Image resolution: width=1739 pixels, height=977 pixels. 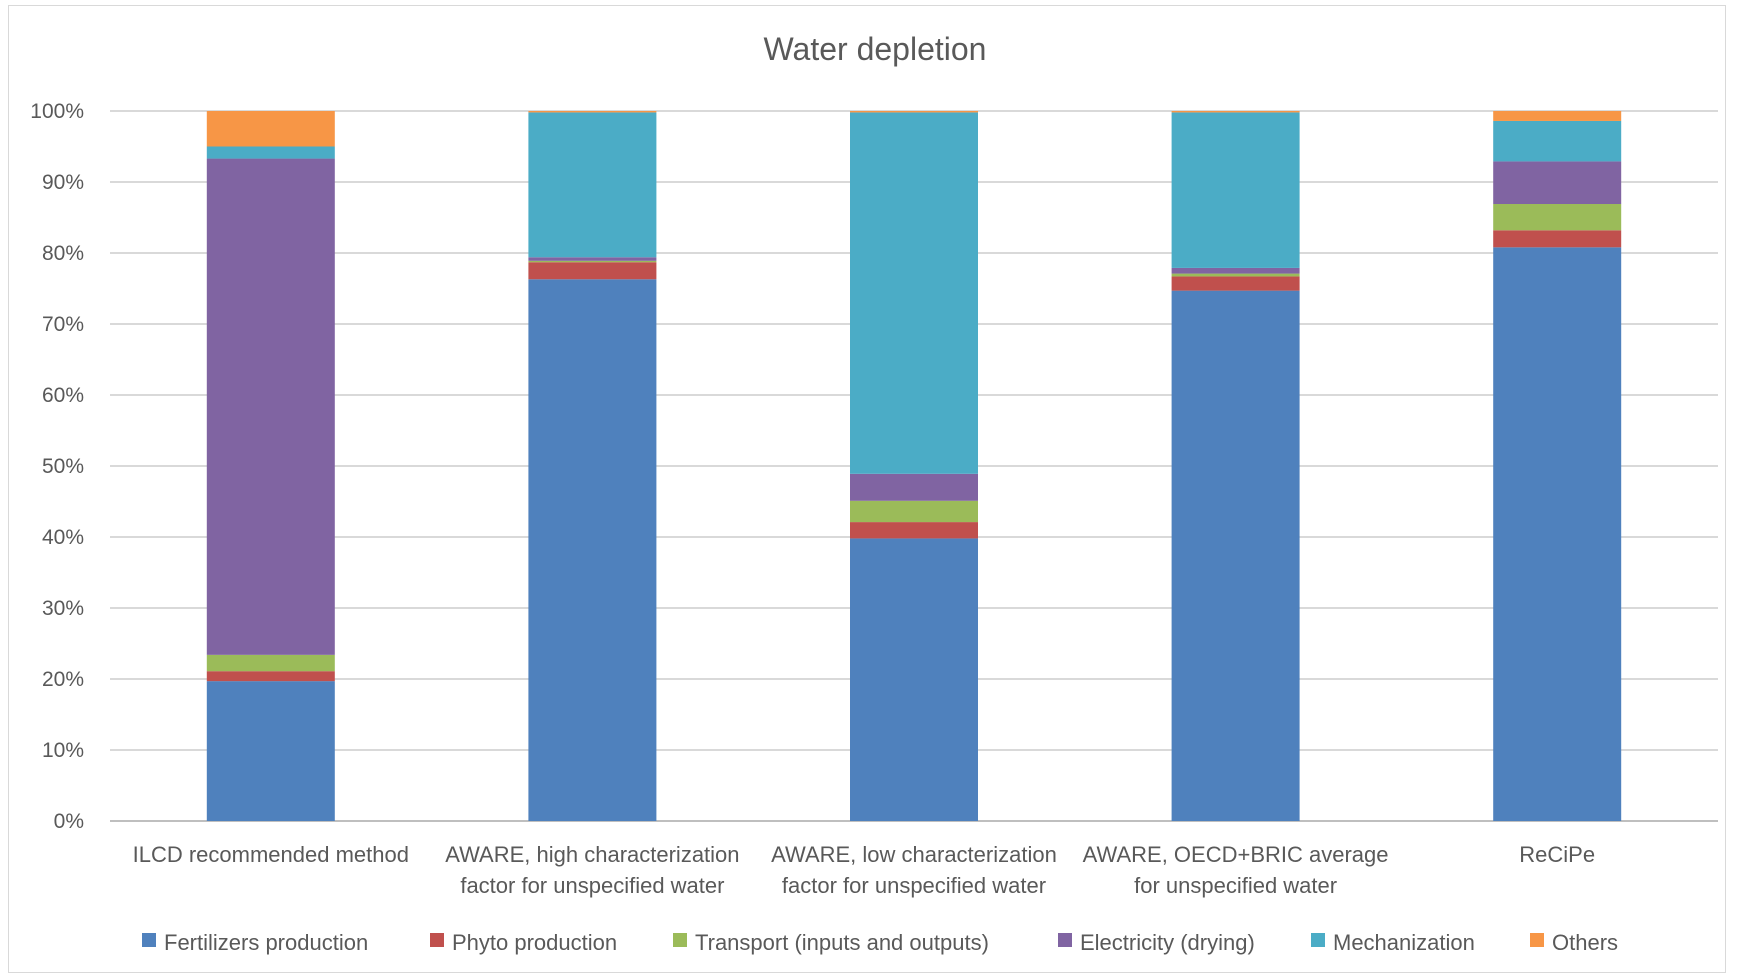 I want to click on x-category-label: AWARE, high characterization, so click(x=592, y=854).